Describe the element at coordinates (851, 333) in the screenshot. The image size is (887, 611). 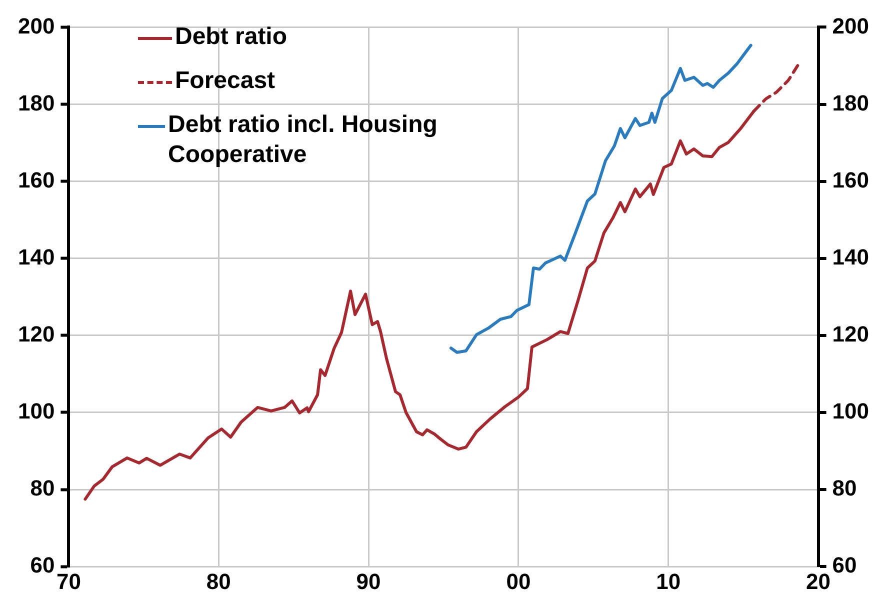
I see `y-tick-label: 120` at that location.